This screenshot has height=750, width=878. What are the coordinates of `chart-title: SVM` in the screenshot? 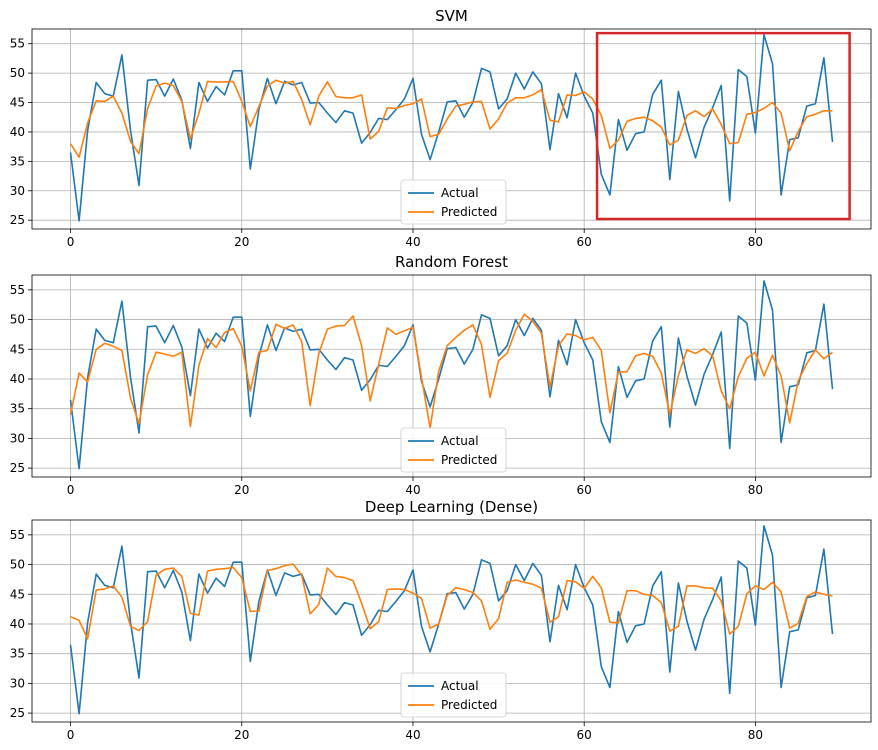 It's located at (451, 16).